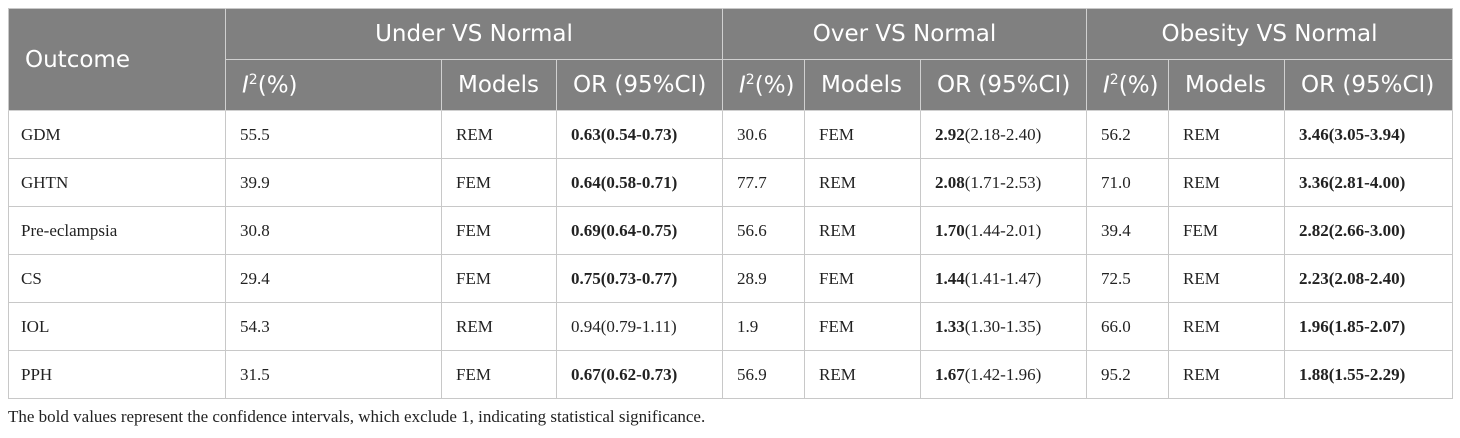  Describe the element at coordinates (1314, 230) in the screenshot. I see `or-value: 2.82` at that location.